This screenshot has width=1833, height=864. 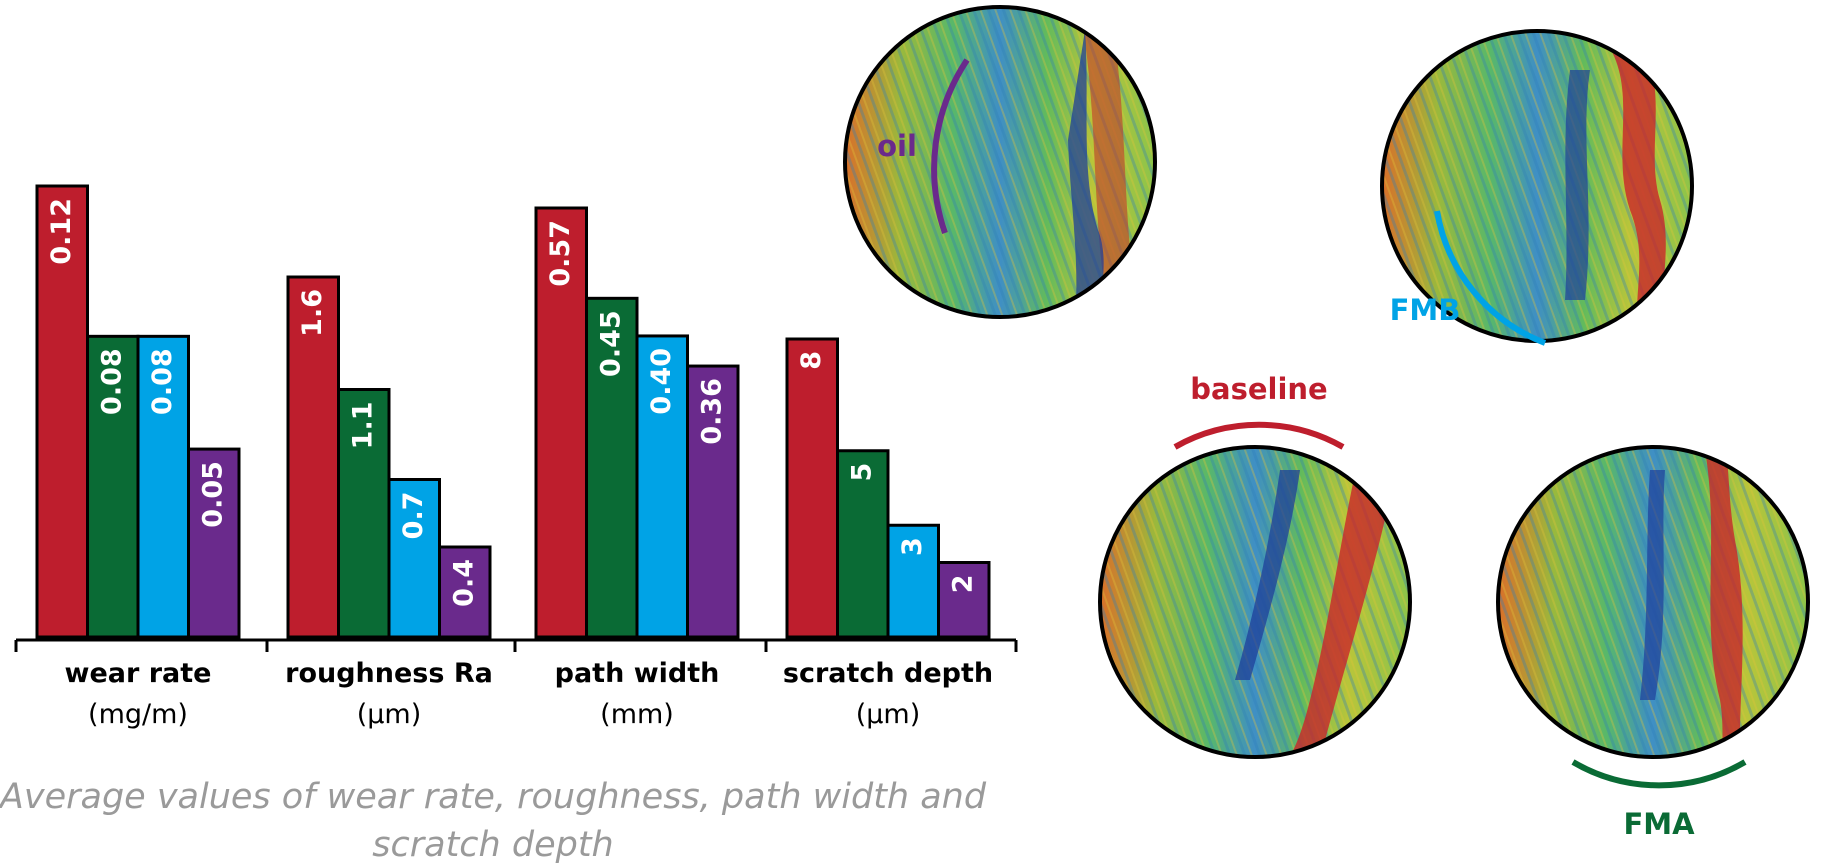 What do you see at coordinates (962, 584) in the screenshot?
I see `bar-value-label: 2` at bounding box center [962, 584].